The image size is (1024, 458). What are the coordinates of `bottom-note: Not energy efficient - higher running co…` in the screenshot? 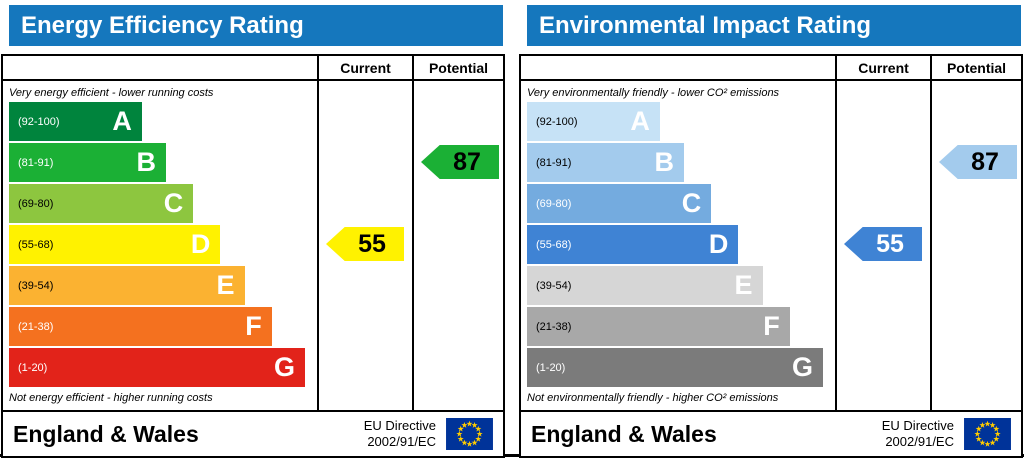 It's located at (111, 398).